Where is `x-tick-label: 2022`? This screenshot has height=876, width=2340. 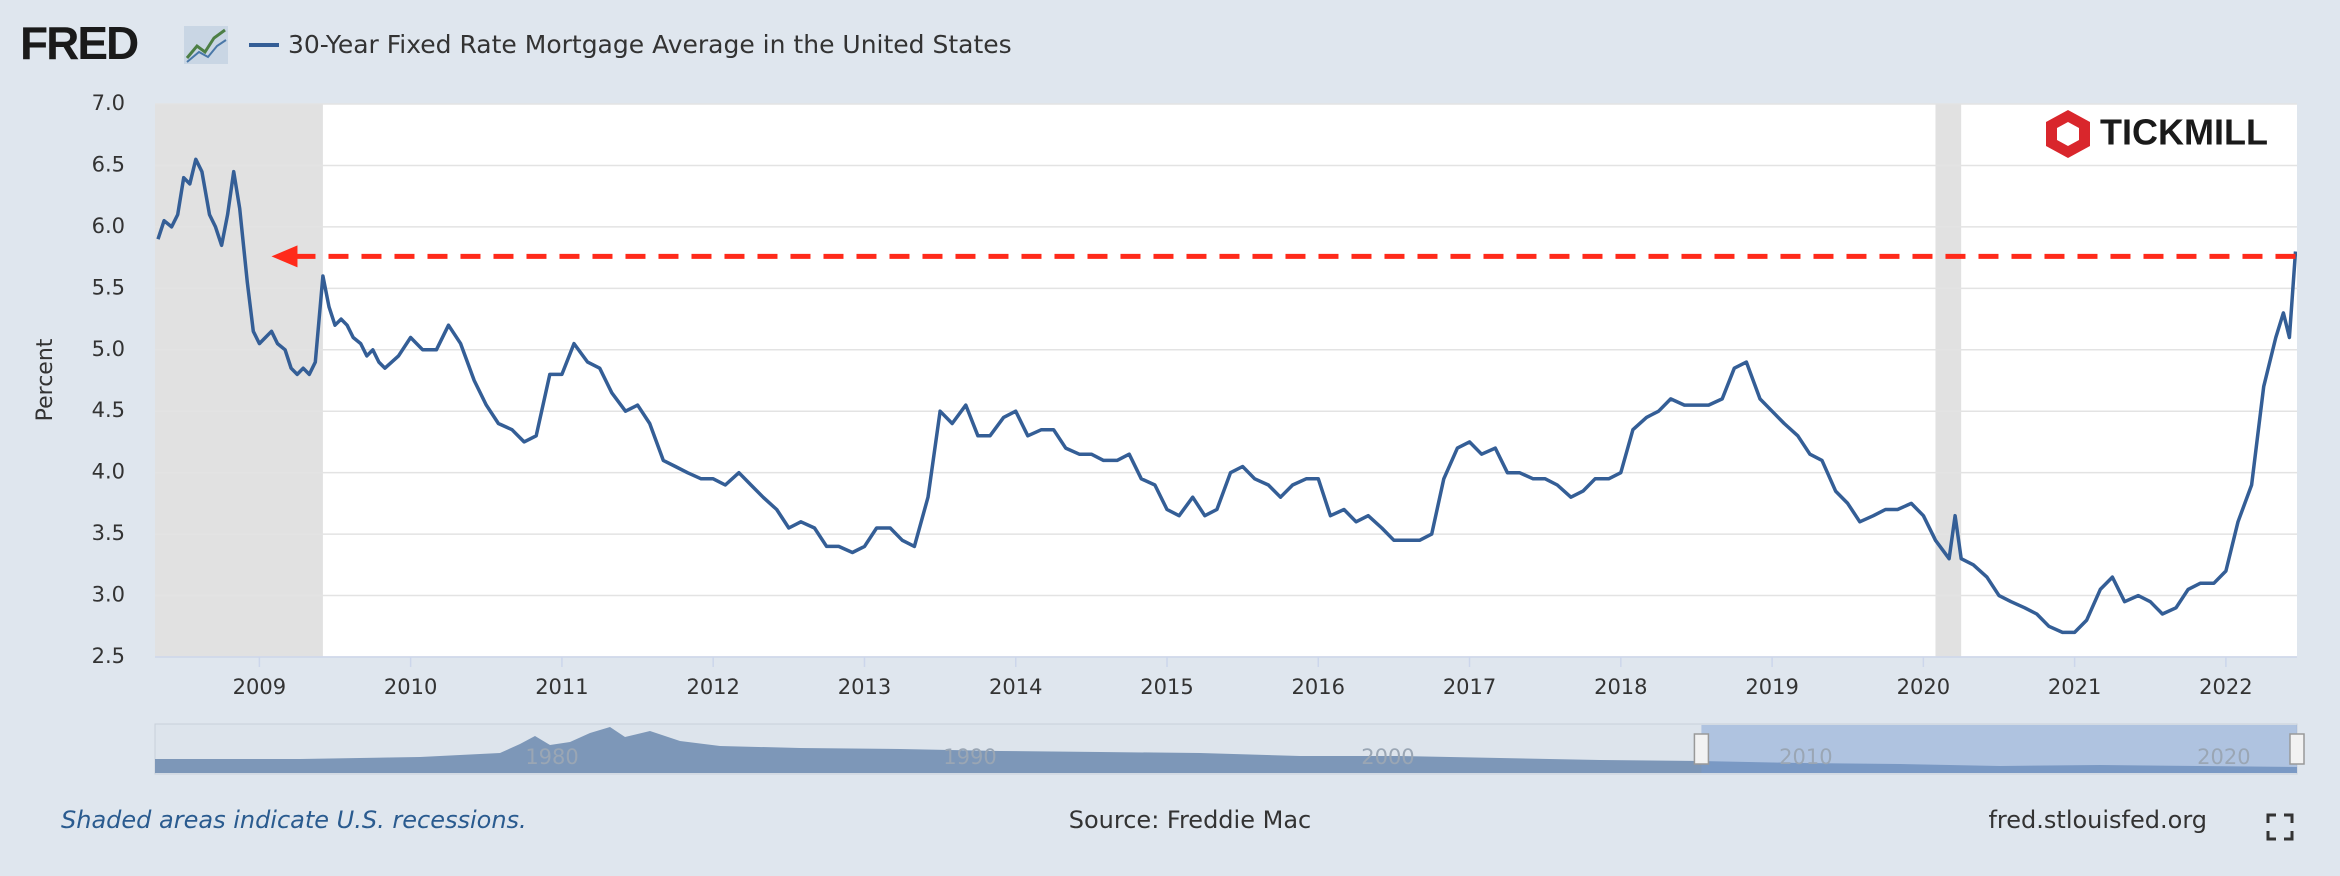 x-tick-label: 2022 is located at coordinates (2225, 687).